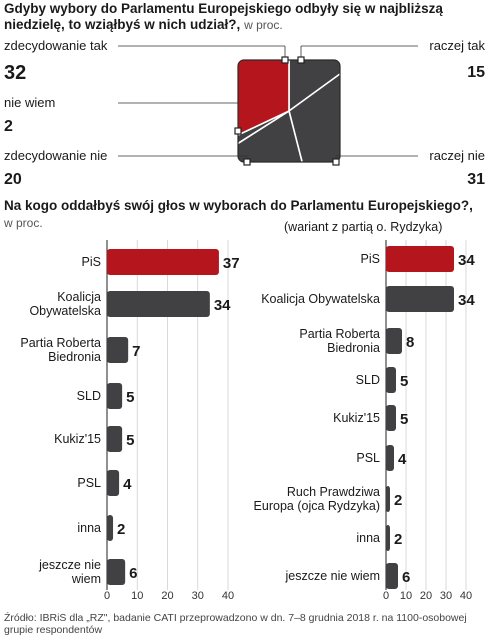  Describe the element at coordinates (77, 439) in the screenshot. I see `left-category-4-line-0: Kukiz'15` at that location.